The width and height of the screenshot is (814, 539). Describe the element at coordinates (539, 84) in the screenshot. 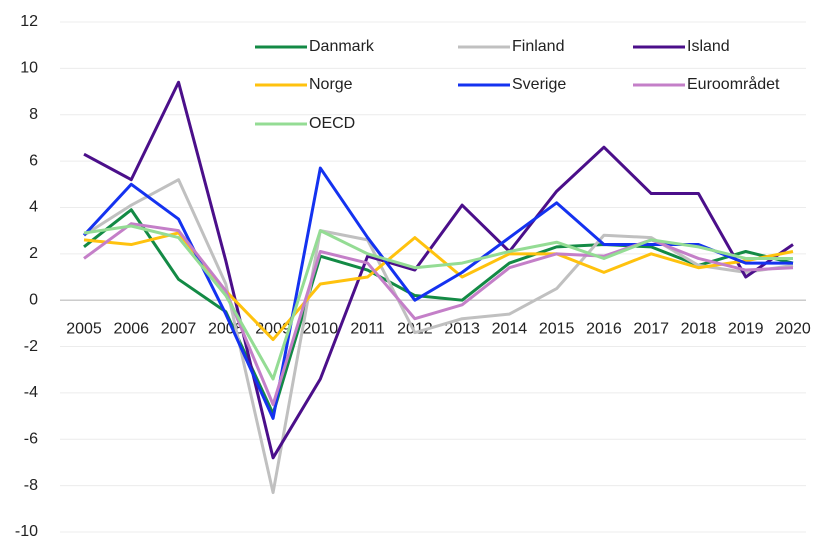

I see `legend-label: Sverige` at that location.